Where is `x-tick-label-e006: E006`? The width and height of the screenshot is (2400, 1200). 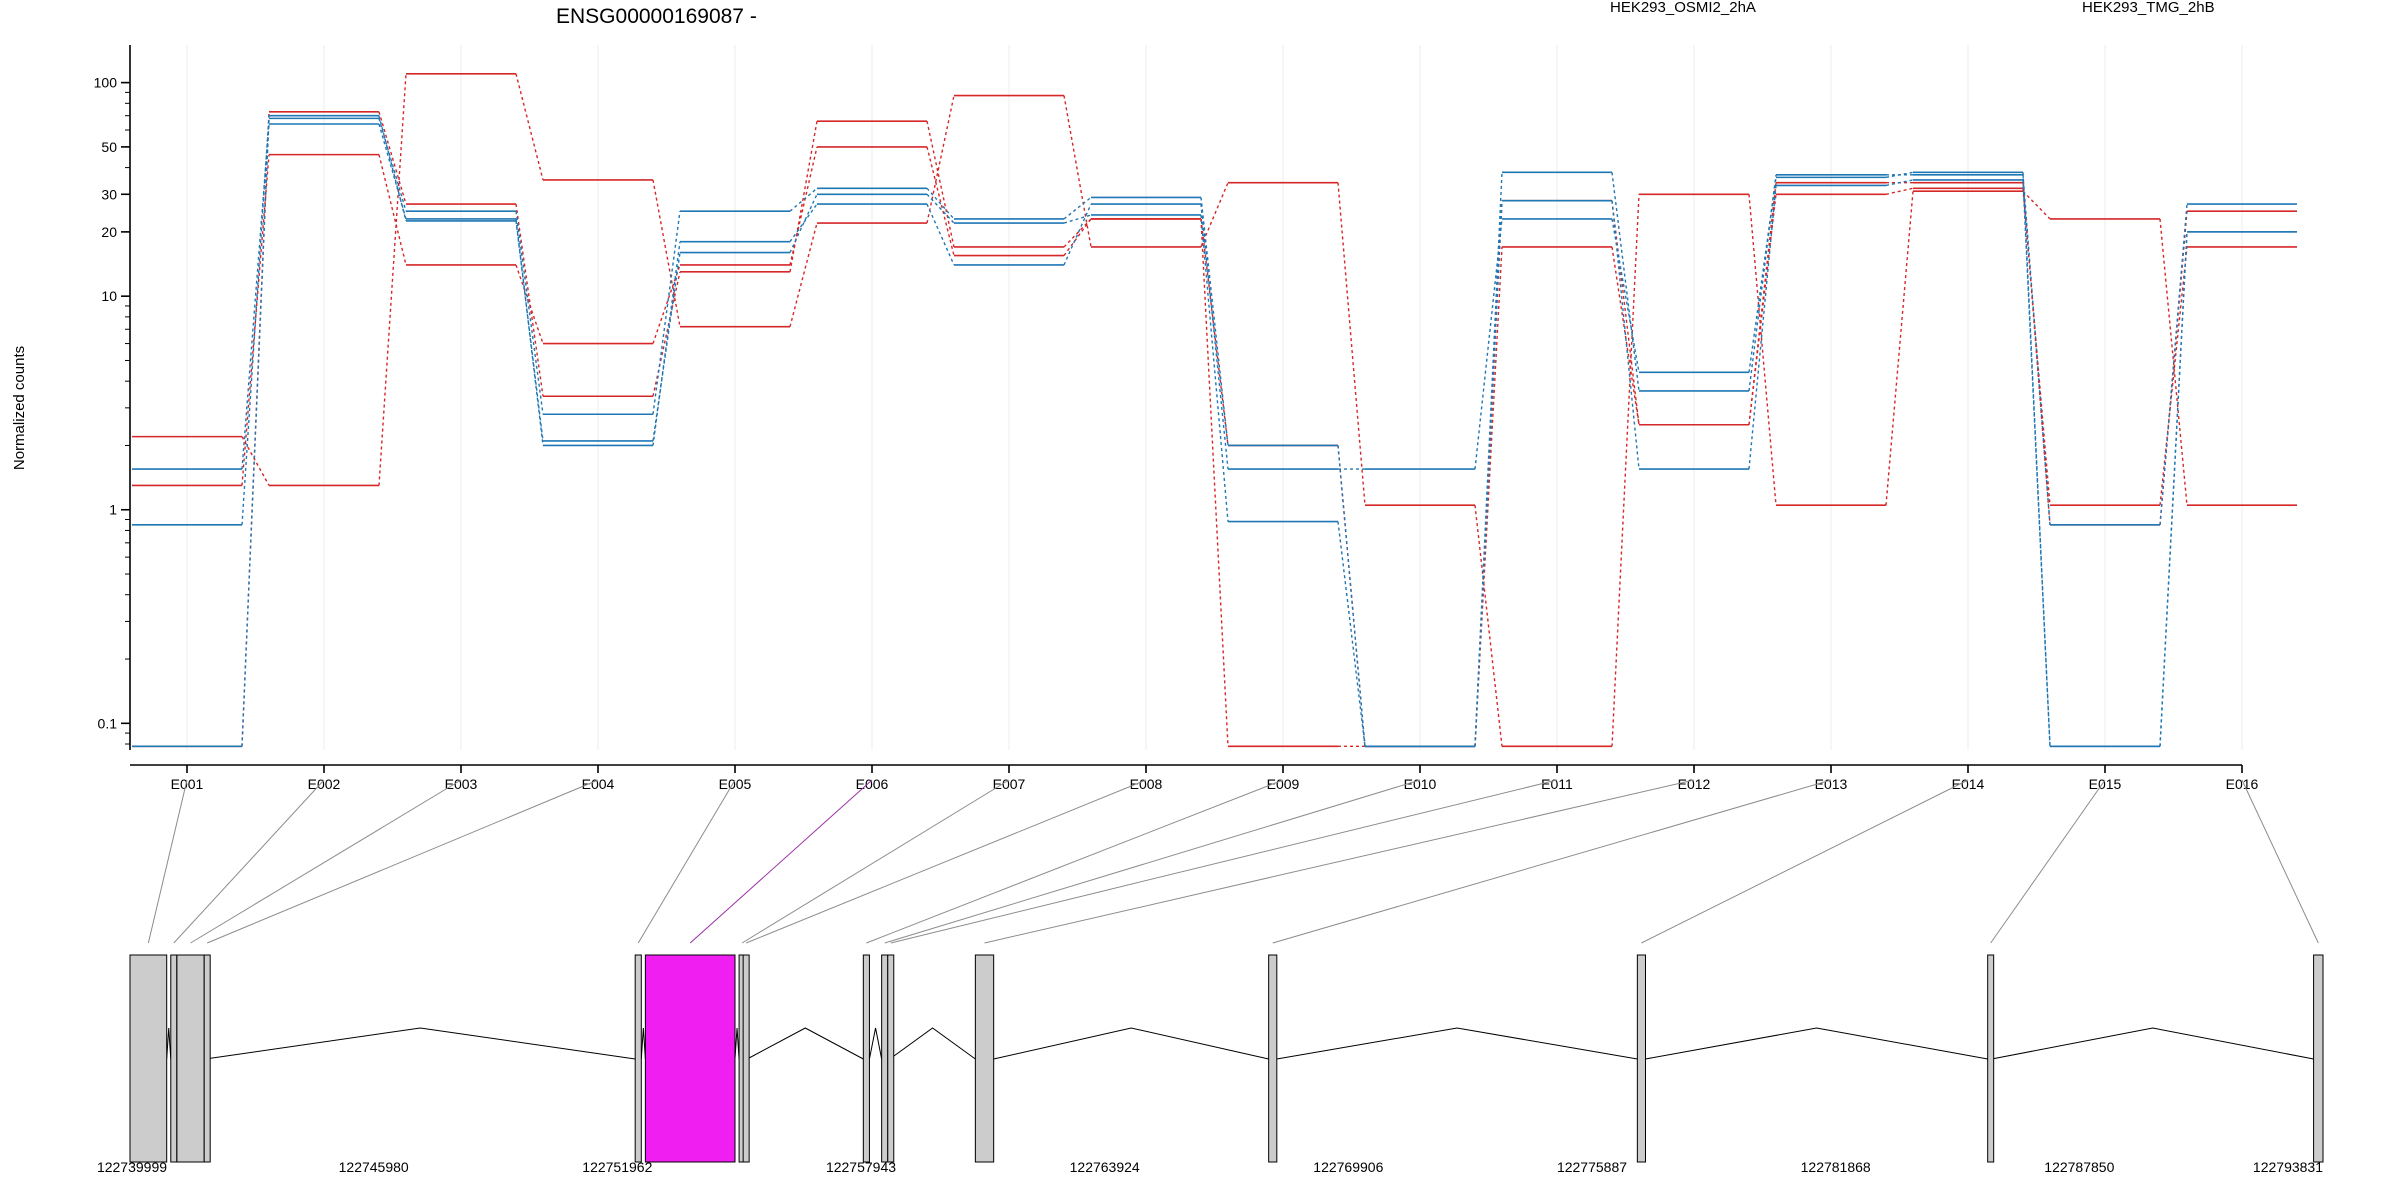
x-tick-label-e006: E006 is located at coordinates (872, 784).